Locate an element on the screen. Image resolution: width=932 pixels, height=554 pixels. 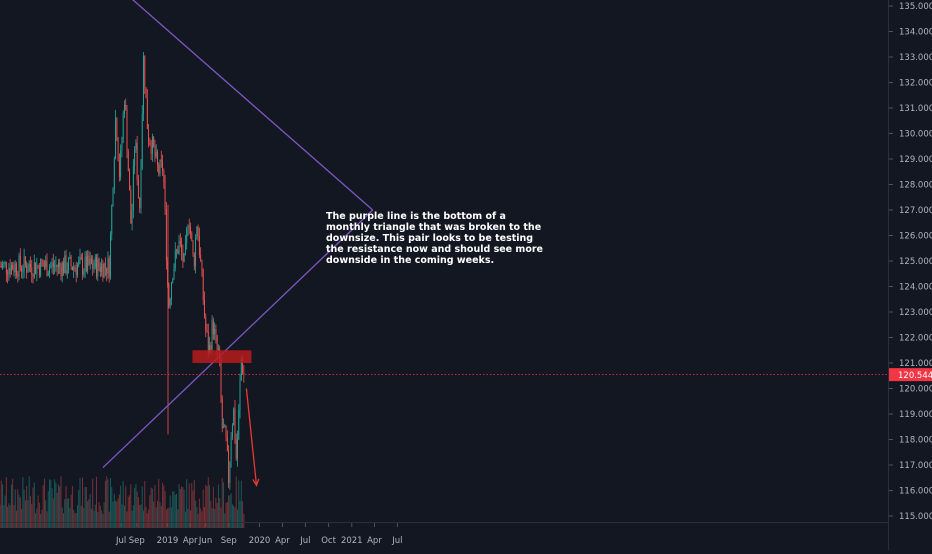
price-tick-label: 135.000 is located at coordinates (915, 7).